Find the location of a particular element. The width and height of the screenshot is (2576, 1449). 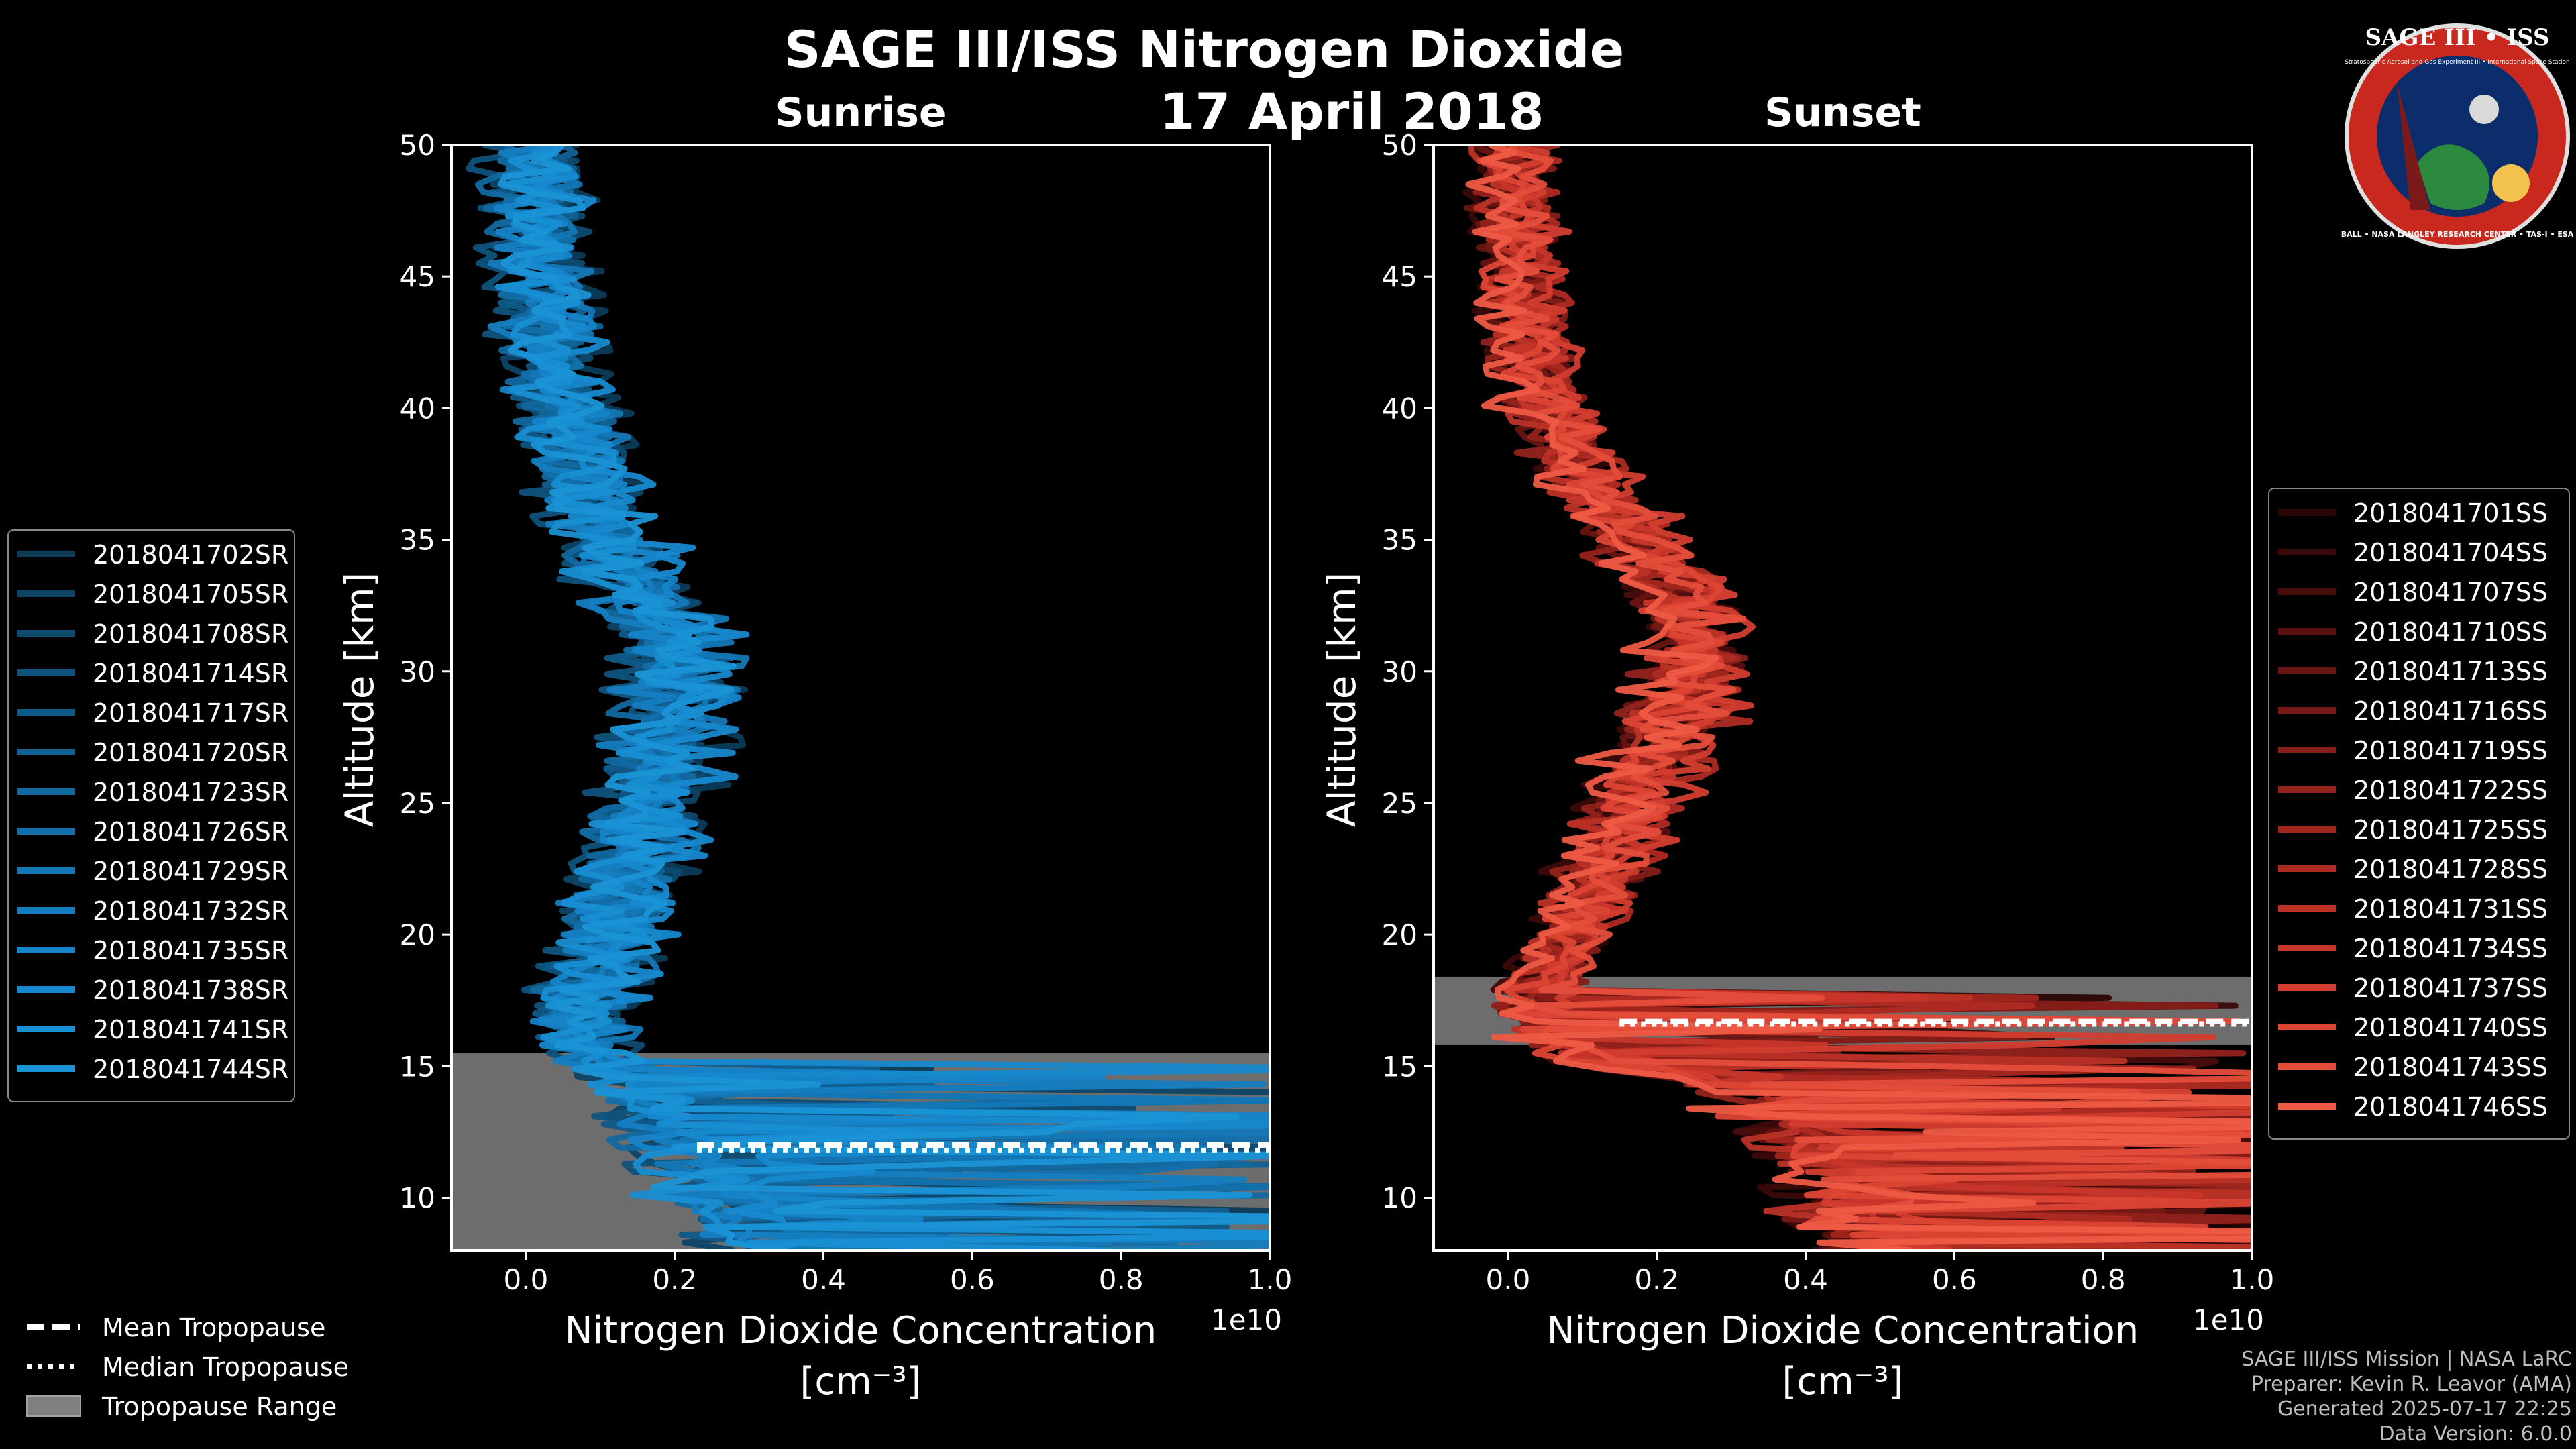

legend-label-2018041710SS: 2018041710SS is located at coordinates (2450, 632).